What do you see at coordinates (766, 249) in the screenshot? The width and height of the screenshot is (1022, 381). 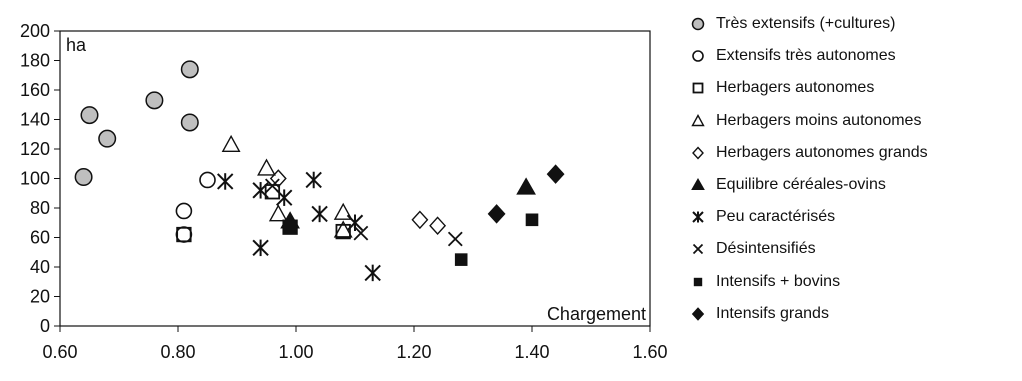 I see `legend-label: Désintensifiés` at bounding box center [766, 249].